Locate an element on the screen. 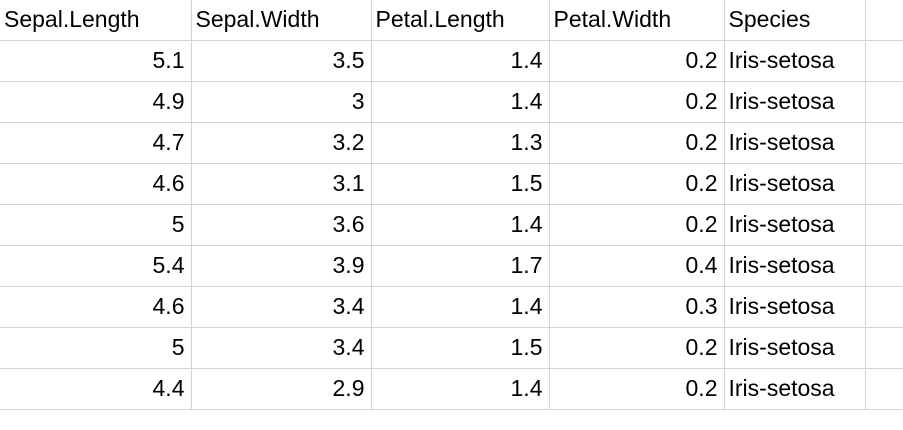 This screenshot has height=430, width=903. table-row: 4.7 3.2 1.3 0.2 Iris-setosa is located at coordinates (451, 143).